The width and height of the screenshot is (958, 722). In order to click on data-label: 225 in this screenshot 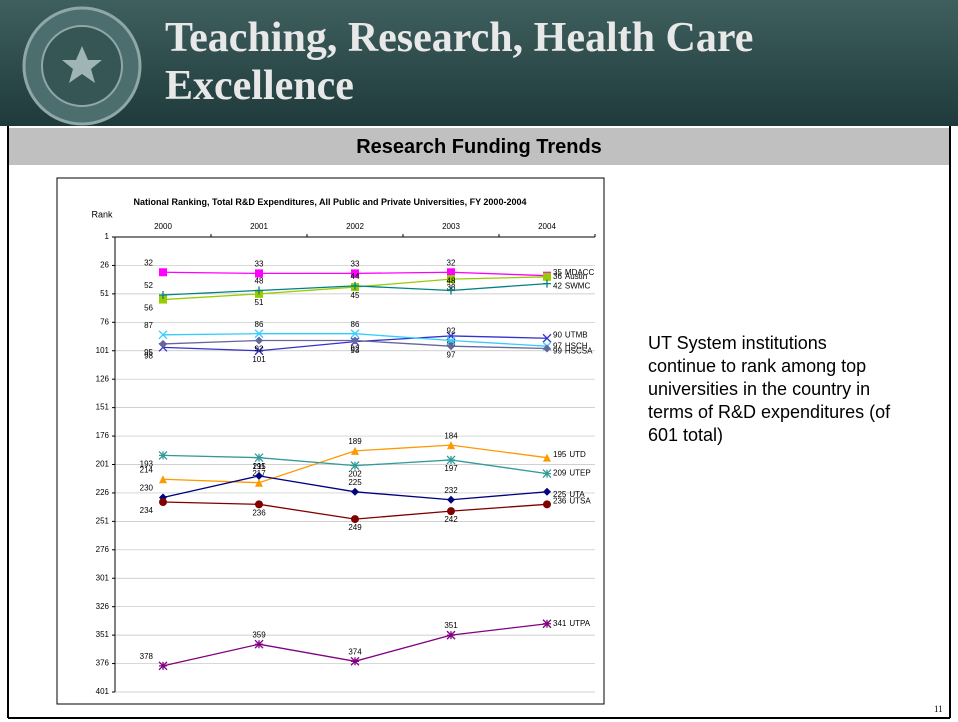, I will do `click(560, 494)`.